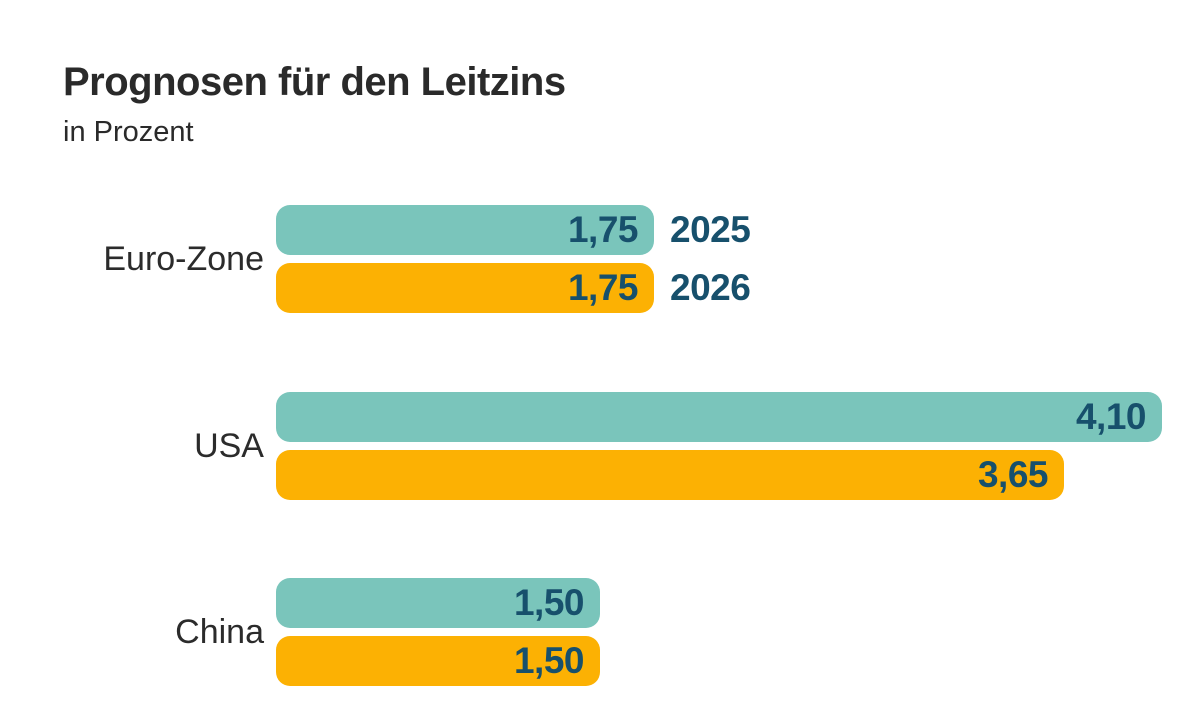 The image size is (1200, 725). I want to click on bar-value-2025-usa: 4,10, so click(1111, 416).